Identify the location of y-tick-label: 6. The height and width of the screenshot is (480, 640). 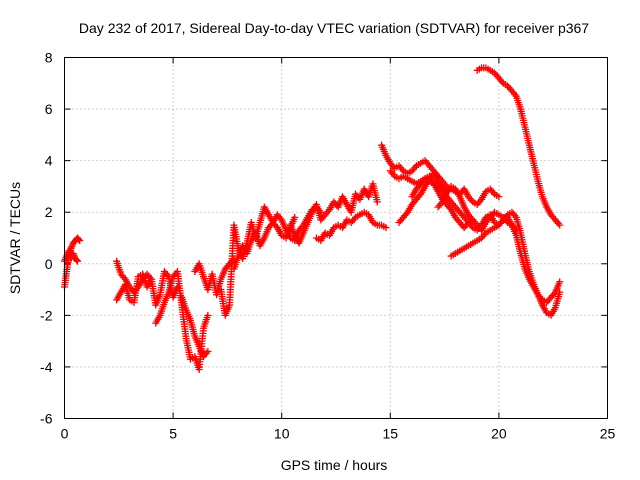
(49, 109).